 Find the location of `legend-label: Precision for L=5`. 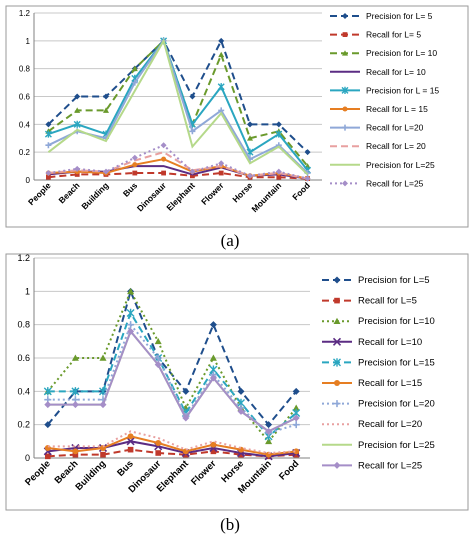

legend-label: Precision for L=5 is located at coordinates (394, 280).